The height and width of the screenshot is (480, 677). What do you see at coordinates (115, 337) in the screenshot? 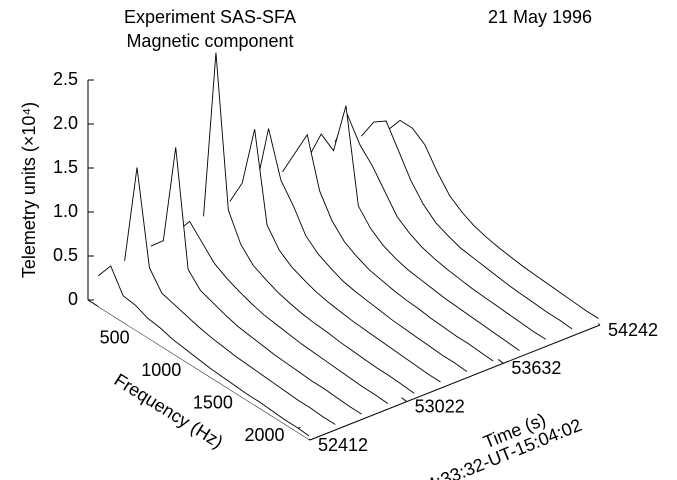
I see `x-tick-label: 500` at bounding box center [115, 337].